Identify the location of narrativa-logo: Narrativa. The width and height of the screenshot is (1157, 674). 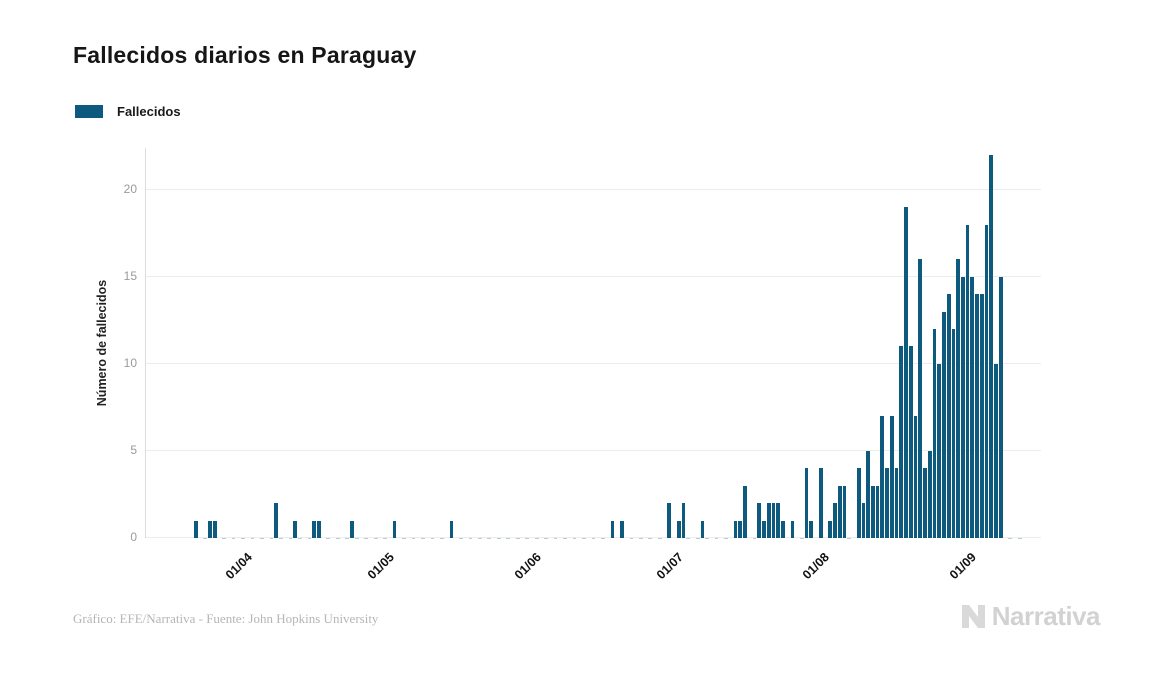
(1030, 616).